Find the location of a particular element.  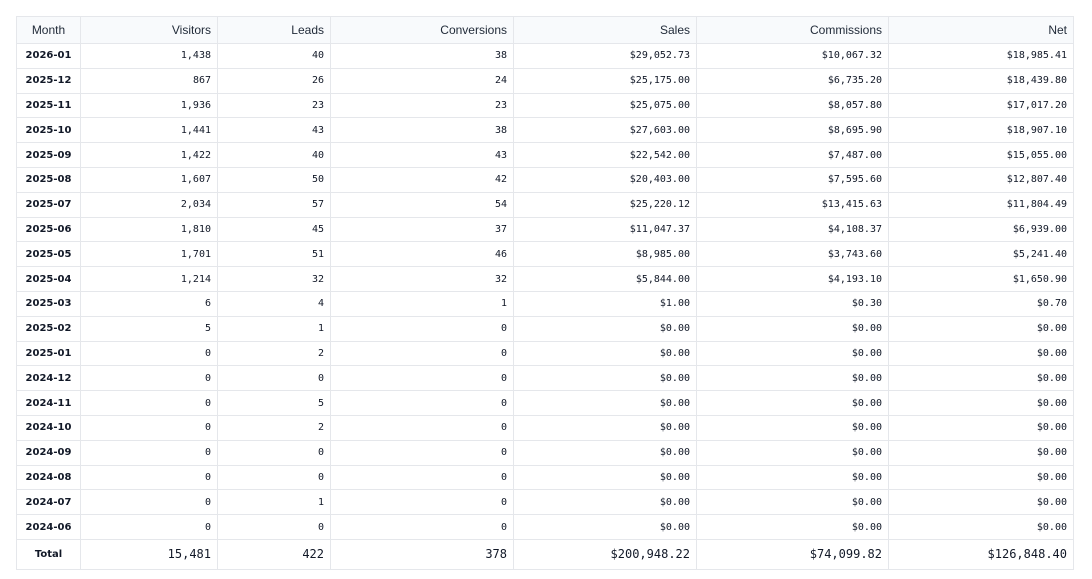

visitors-cell: 2,034 is located at coordinates (149, 204).